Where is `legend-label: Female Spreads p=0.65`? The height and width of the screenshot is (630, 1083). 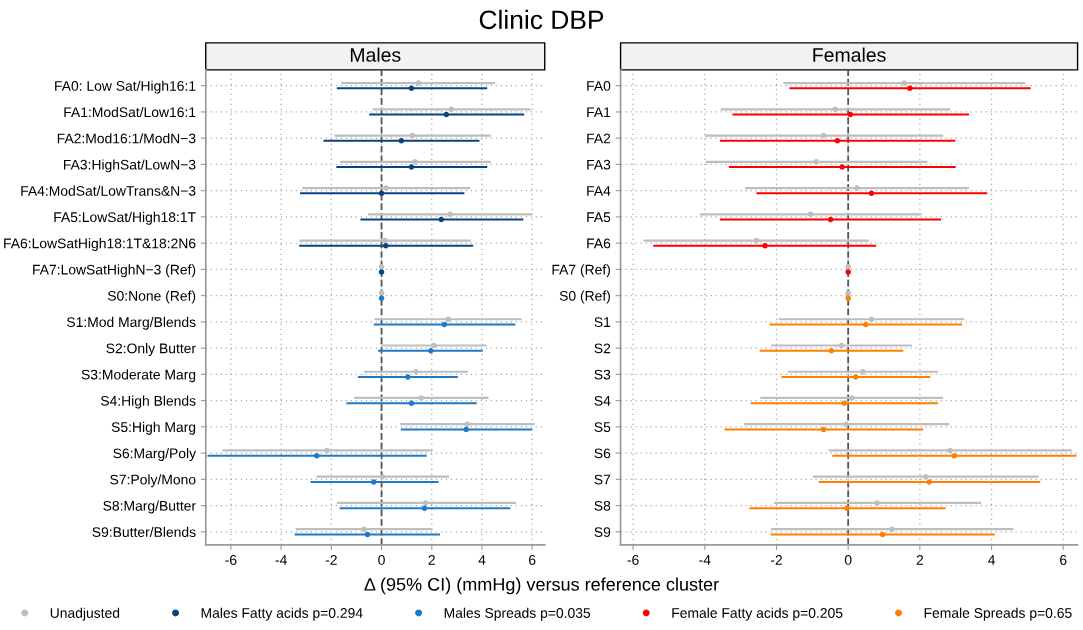
legend-label: Female Spreads p=0.65 is located at coordinates (998, 614).